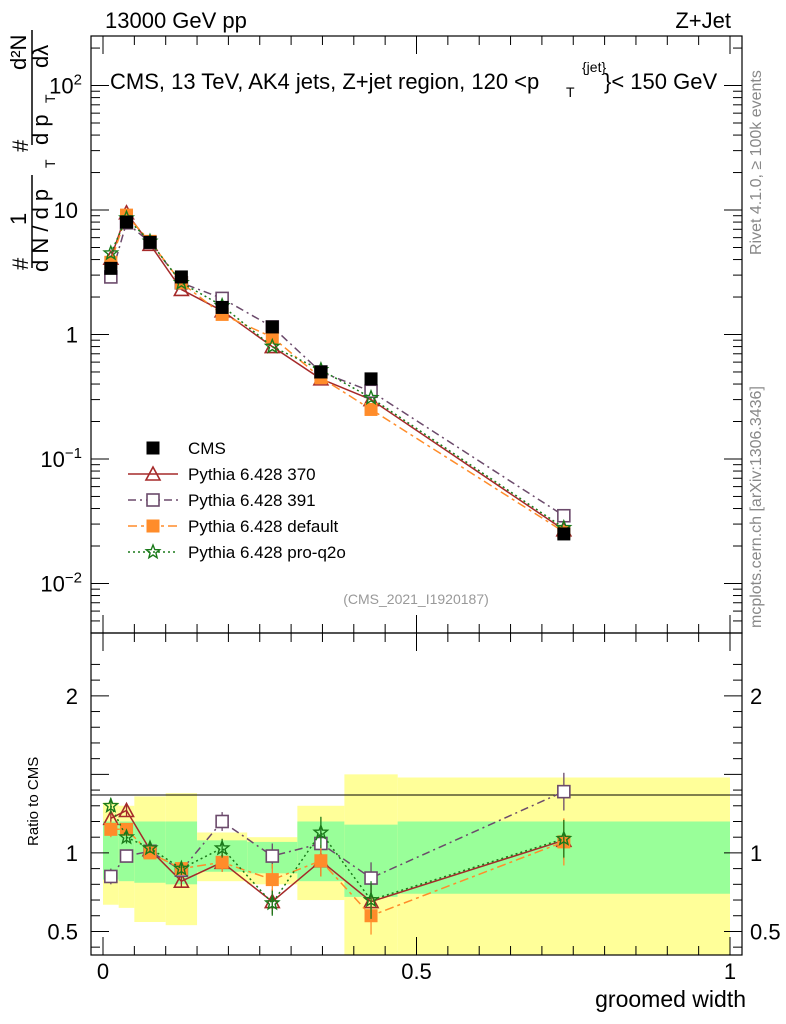 The width and height of the screenshot is (786, 1024). I want to click on ylabel-hash-1: #, so click(20, 263).